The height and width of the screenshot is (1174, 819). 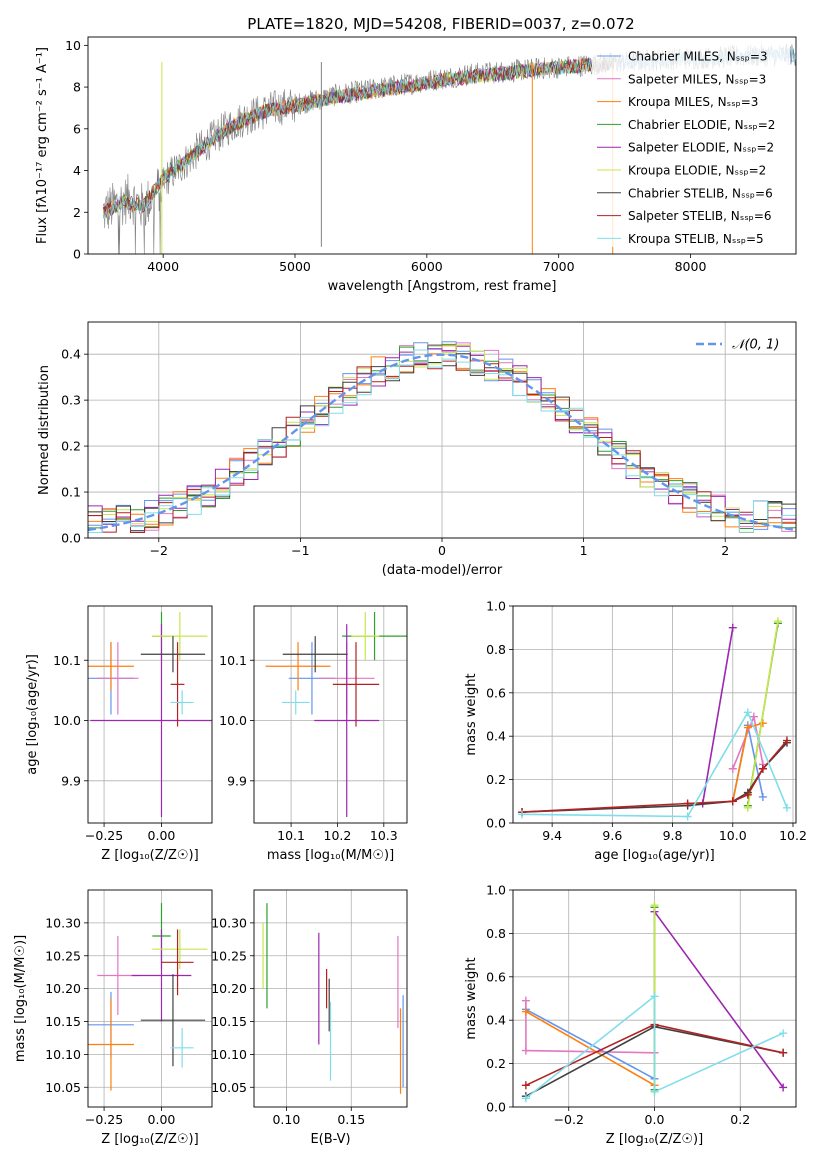 What do you see at coordinates (725, 550) in the screenshot?
I see `residuals-xtick-label: 2` at bounding box center [725, 550].